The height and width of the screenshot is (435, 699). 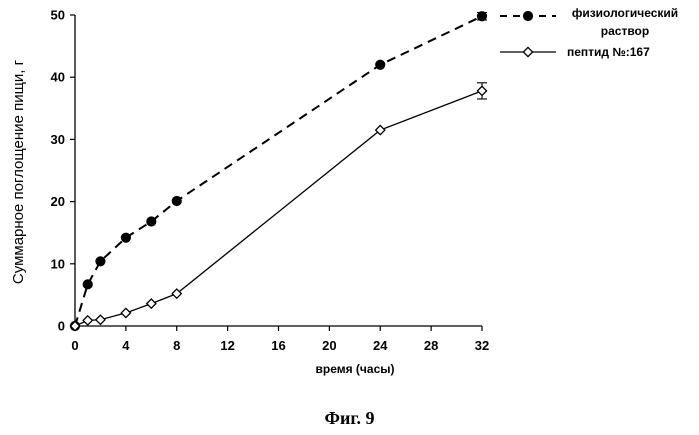 I want to click on x-tick-label: 20, so click(x=329, y=345).